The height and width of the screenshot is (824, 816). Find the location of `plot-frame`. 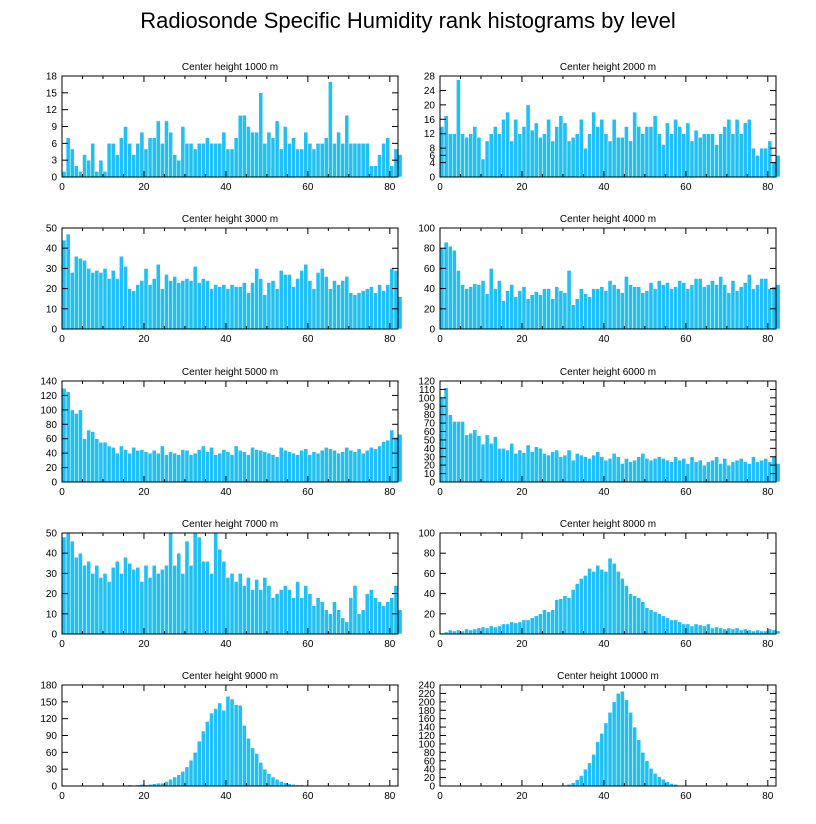

plot-frame is located at coordinates (608, 278).